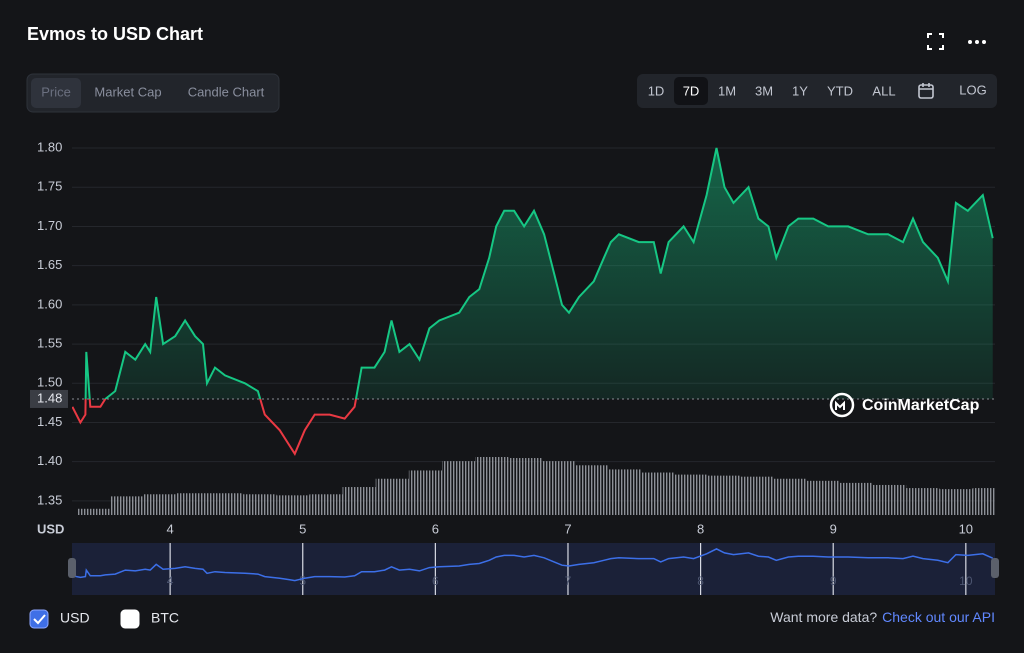 This screenshot has width=1024, height=653. I want to click on x-tick-label: 5, so click(302, 528).